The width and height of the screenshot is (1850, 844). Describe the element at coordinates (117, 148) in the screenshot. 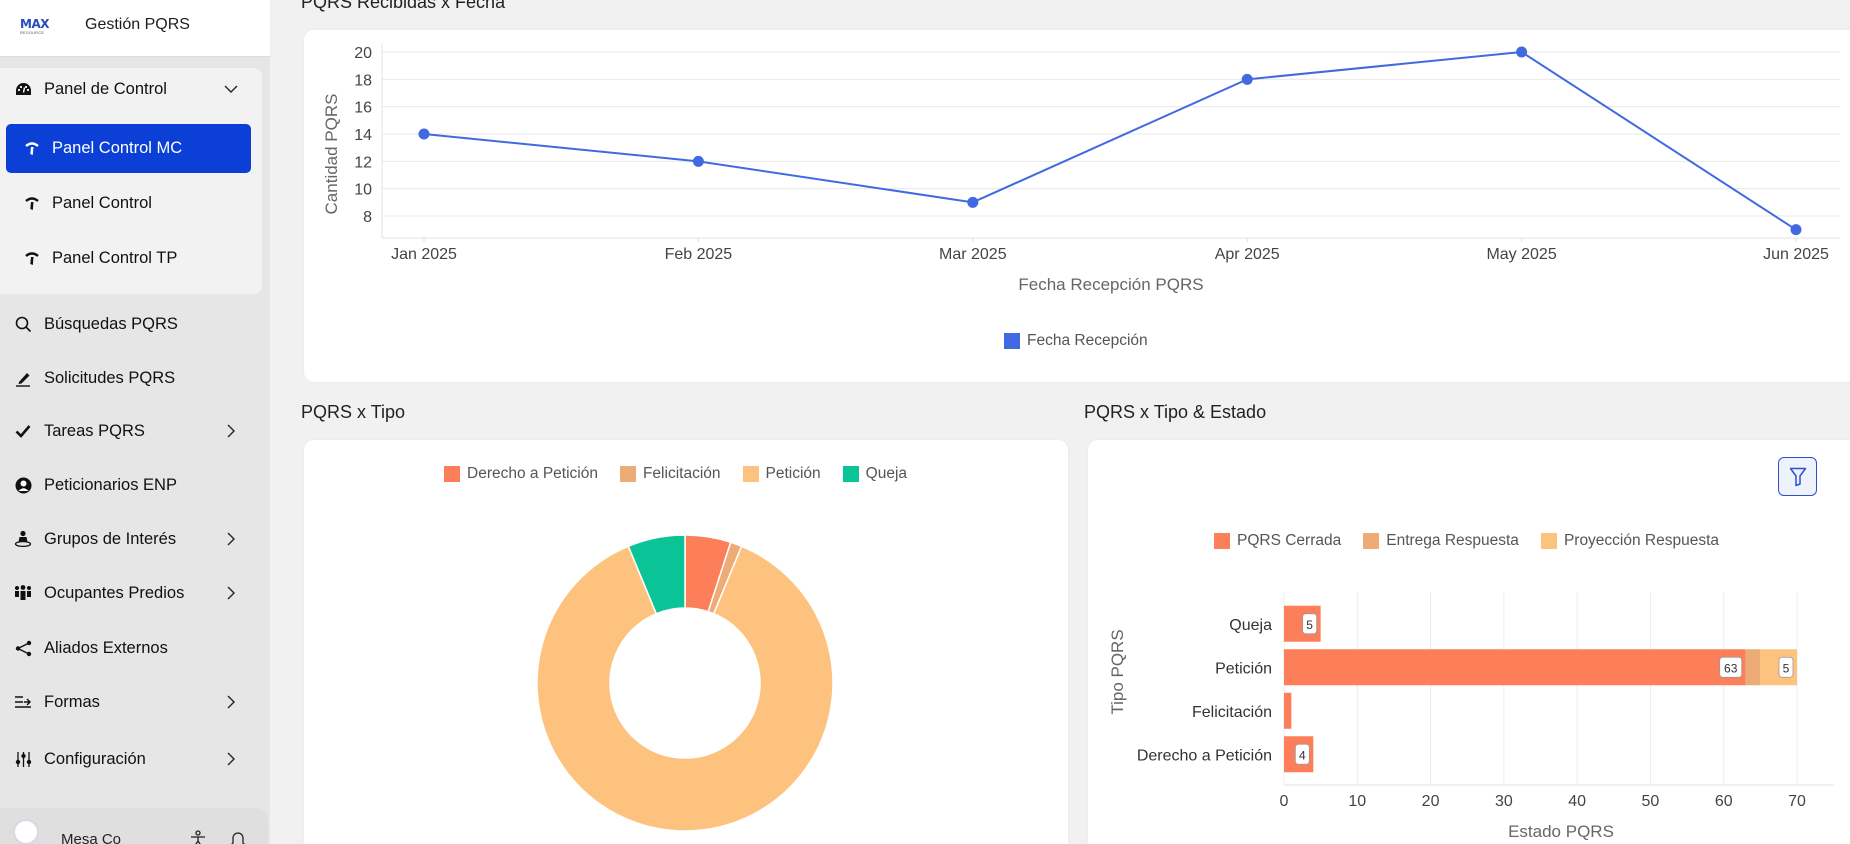

I see `sidebar-item-label: Panel Control MC` at that location.